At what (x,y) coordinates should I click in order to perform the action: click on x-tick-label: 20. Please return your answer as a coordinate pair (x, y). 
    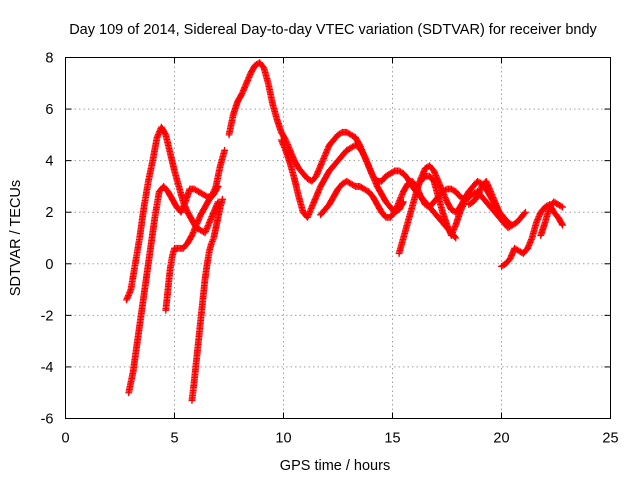
    Looking at the image, I should click on (501, 439).